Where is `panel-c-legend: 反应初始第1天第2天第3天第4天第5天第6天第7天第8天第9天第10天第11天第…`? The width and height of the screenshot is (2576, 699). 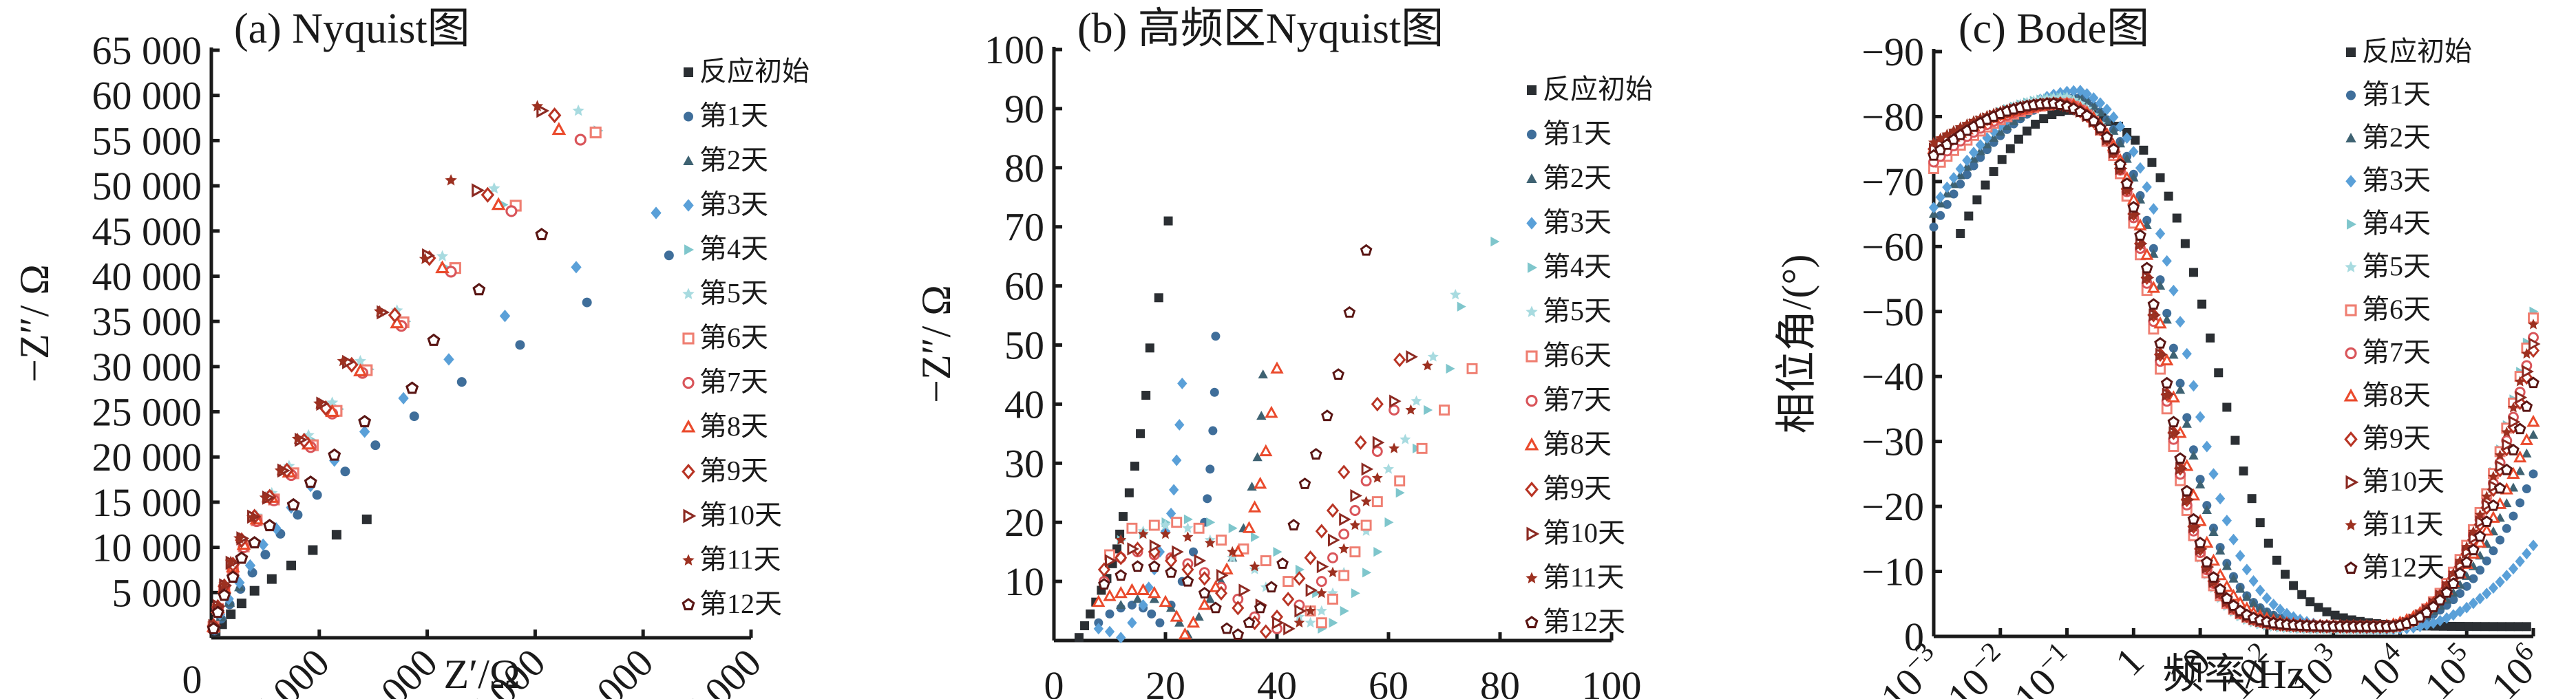
panel-c-legend: 反应初始第1天第2天第3天第4天第5天第6天第7天第8天第9天第10天第11天第… is located at coordinates (2407, 309).